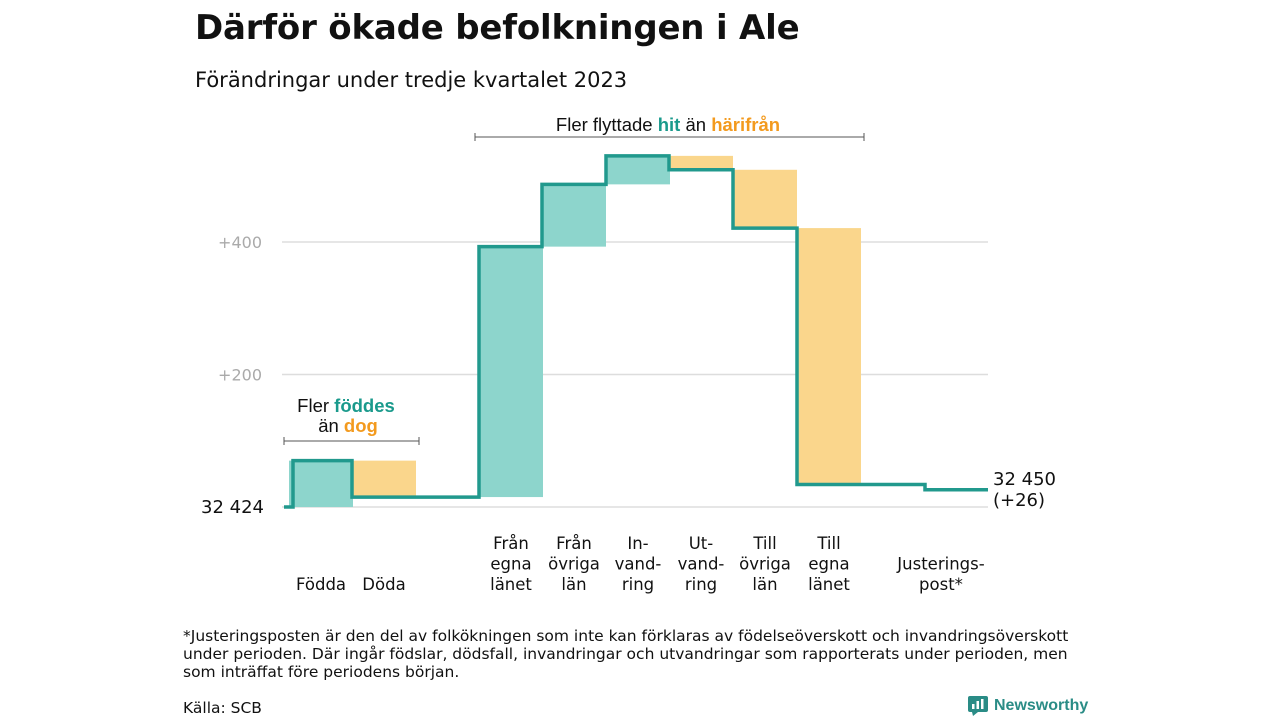 This screenshot has width=1280, height=720. I want to click on end-value-label: 32 450, so click(1024, 479).